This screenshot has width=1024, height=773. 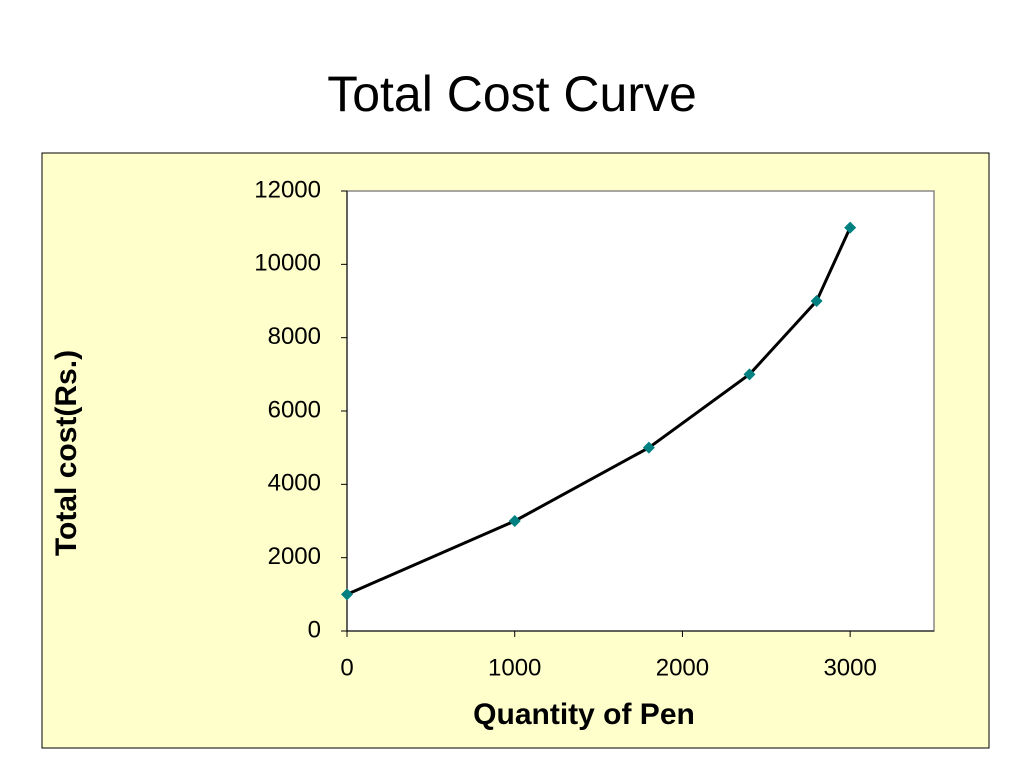 I want to click on y-tick-label: 2000, so click(x=294, y=556).